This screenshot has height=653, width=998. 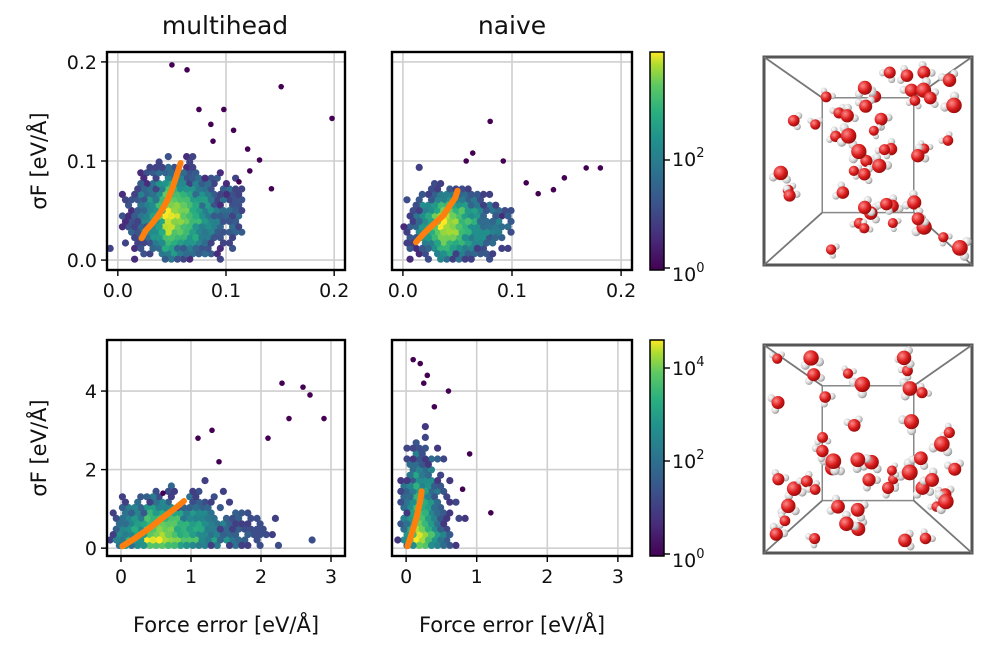 I want to click on axes-frame, so click(x=226, y=448).